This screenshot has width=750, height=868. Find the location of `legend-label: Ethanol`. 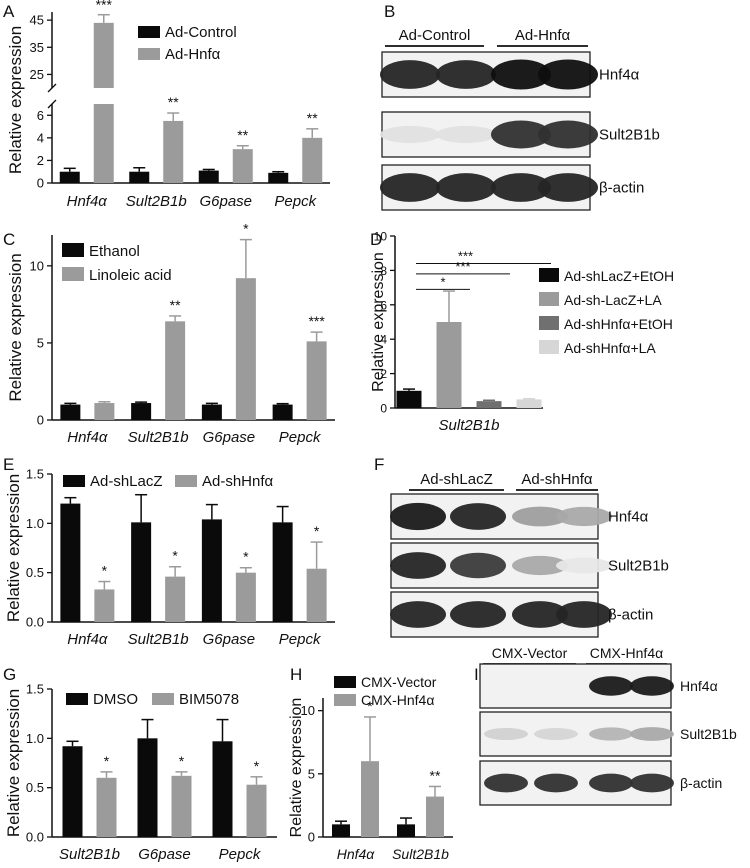

legend-label: Ethanol is located at coordinates (114, 251).